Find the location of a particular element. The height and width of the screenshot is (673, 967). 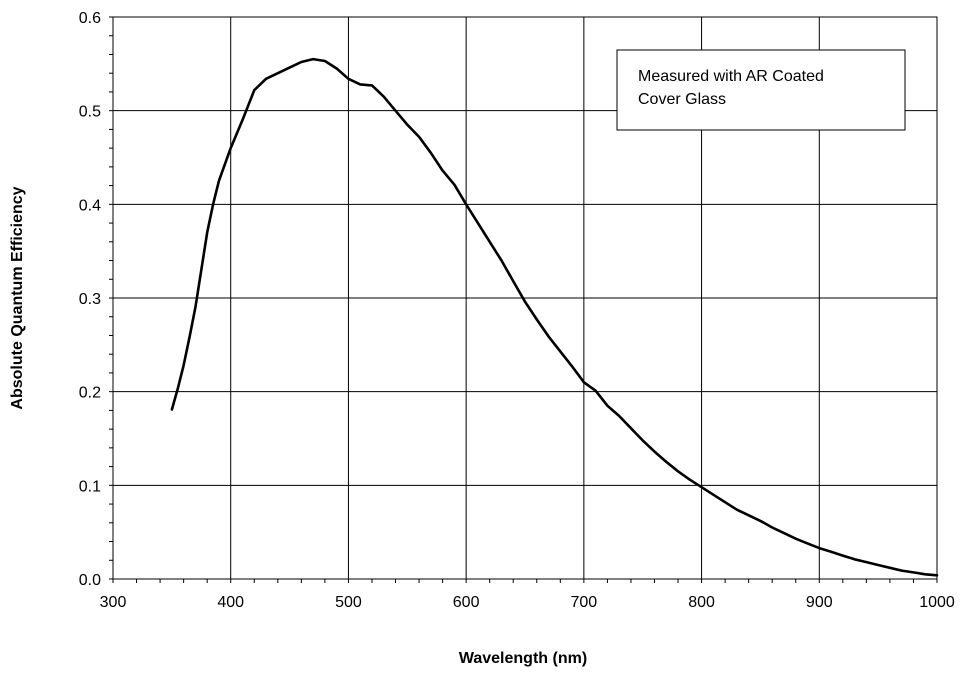

y-tick-label-1: 0.1 is located at coordinates (90, 486).